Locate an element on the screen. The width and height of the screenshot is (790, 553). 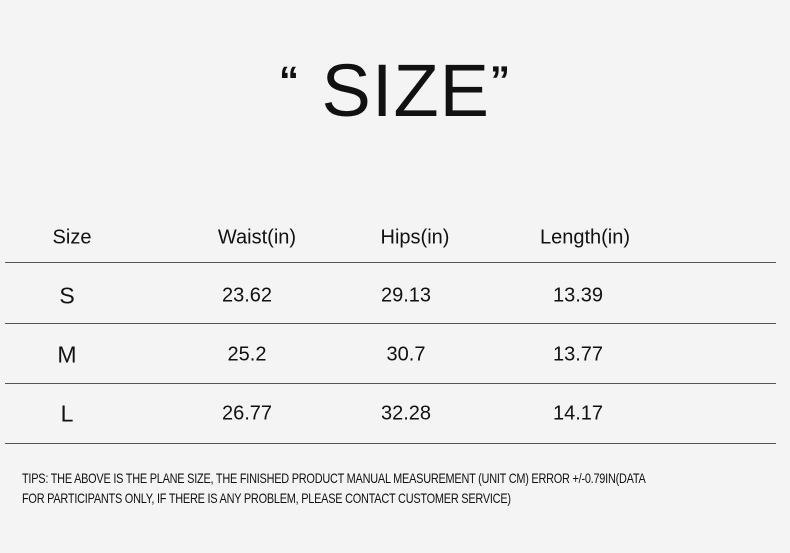
waist-cell: 25.2 is located at coordinates (247, 354).